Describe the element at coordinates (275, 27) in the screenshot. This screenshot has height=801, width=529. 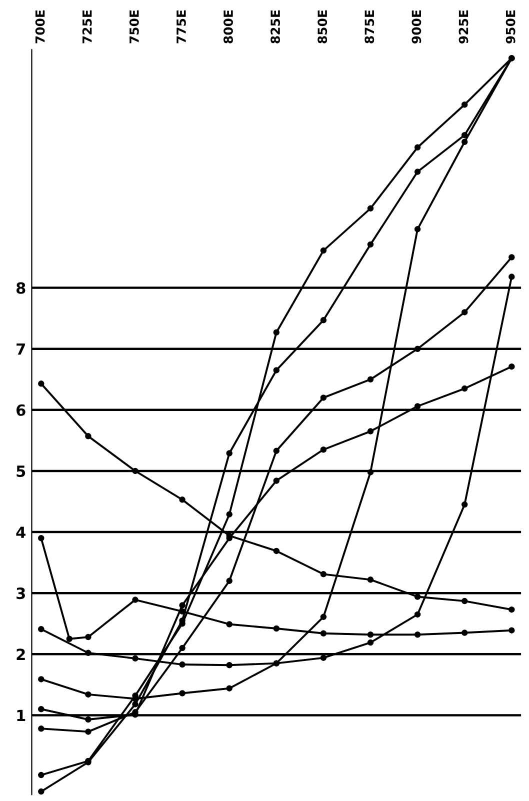
I see `x-tick-label: 825E` at that location.